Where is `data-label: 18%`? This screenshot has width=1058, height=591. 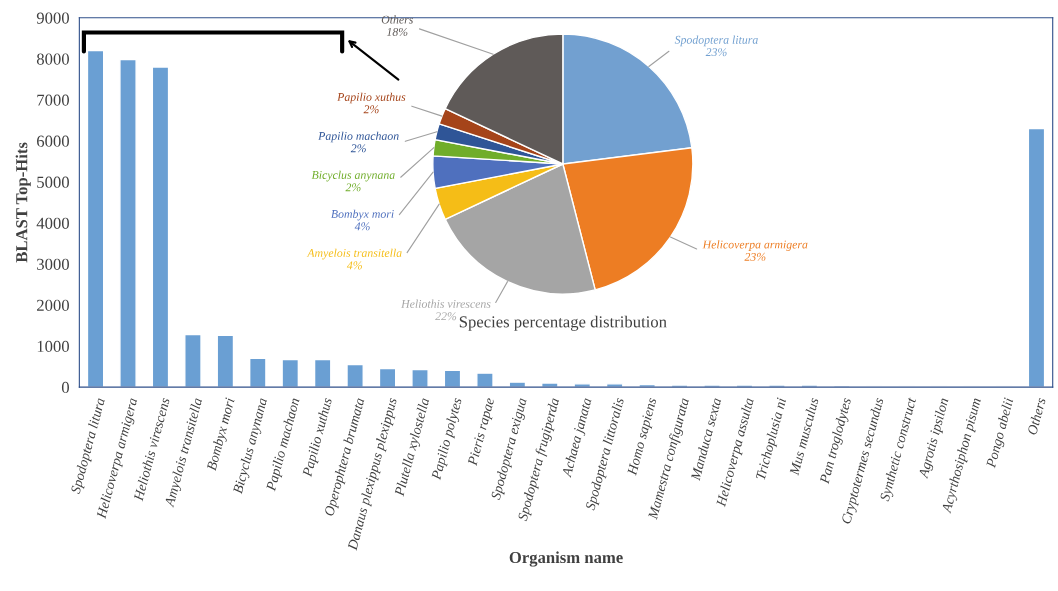
data-label: 18% is located at coordinates (397, 31).